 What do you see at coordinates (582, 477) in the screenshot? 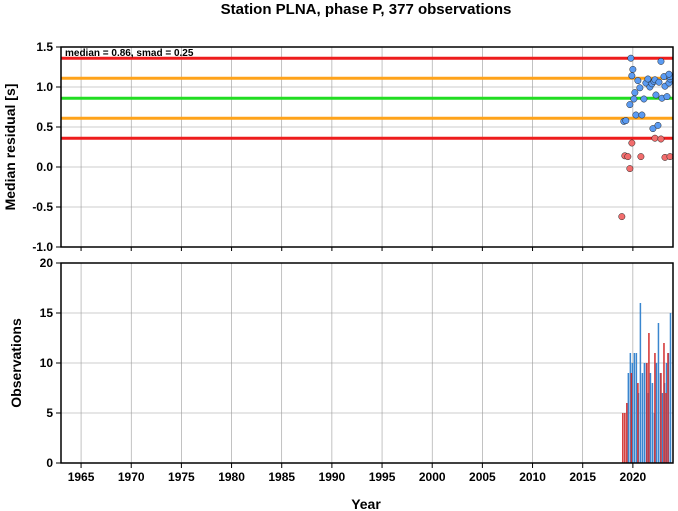
I see `x-tick-label: 2015` at bounding box center [582, 477].